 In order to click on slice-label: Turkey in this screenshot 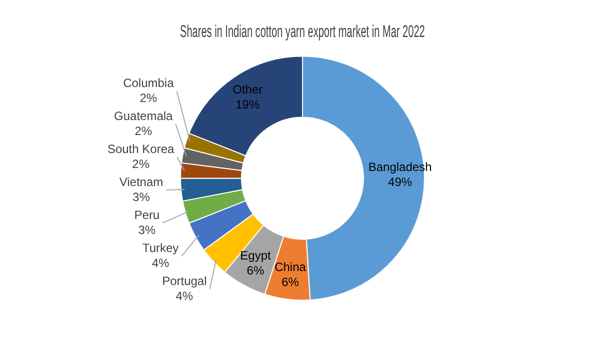, I will do `click(160, 247)`.